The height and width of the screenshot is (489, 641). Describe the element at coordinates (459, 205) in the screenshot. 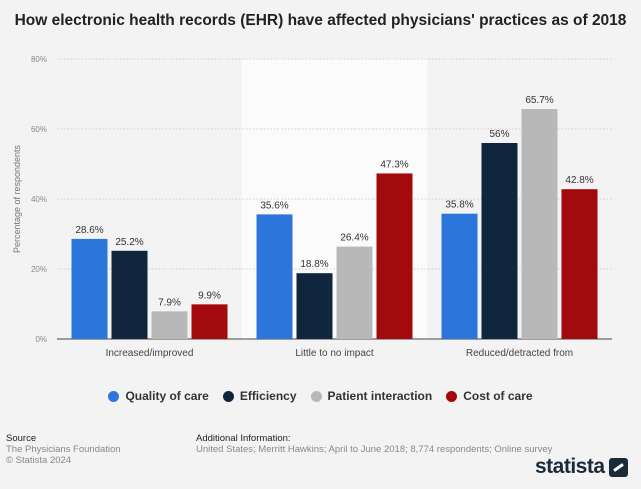

I see `data-label: 35.8%` at that location.